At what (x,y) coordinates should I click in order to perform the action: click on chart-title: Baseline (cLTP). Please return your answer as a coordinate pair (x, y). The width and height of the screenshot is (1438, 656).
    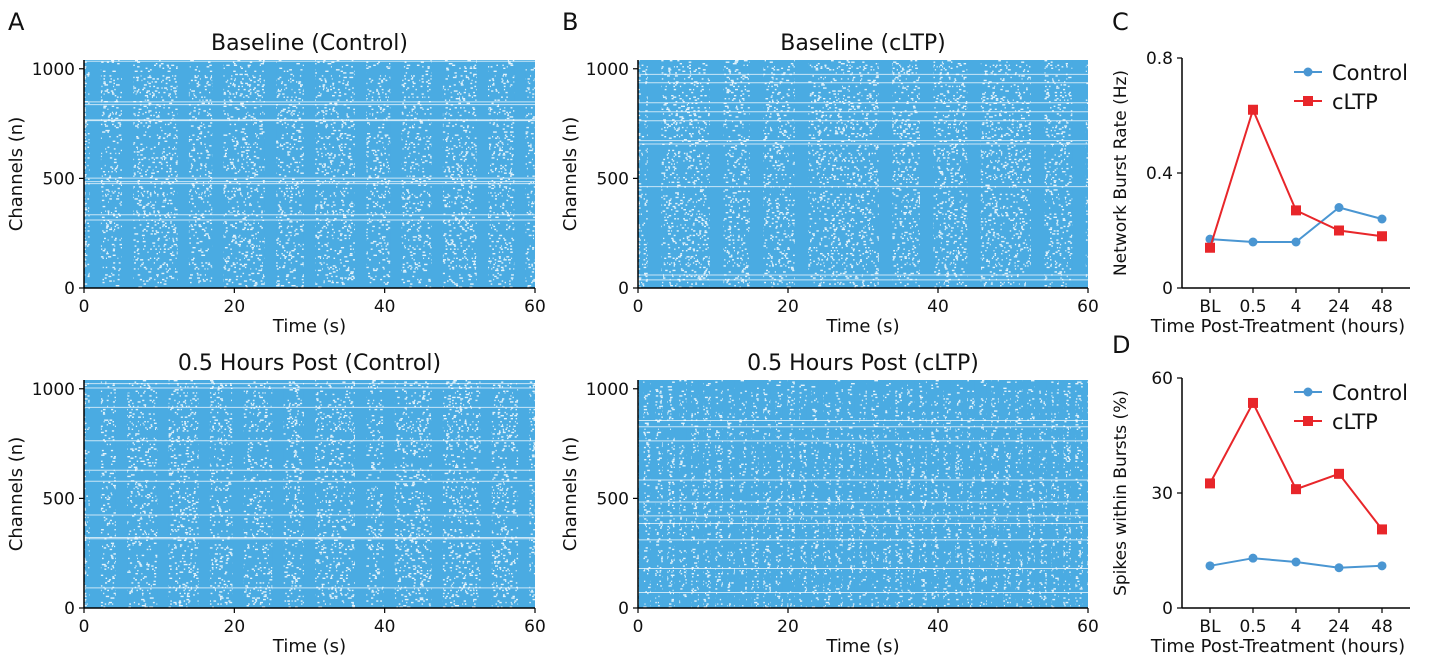
    Looking at the image, I should click on (862, 43).